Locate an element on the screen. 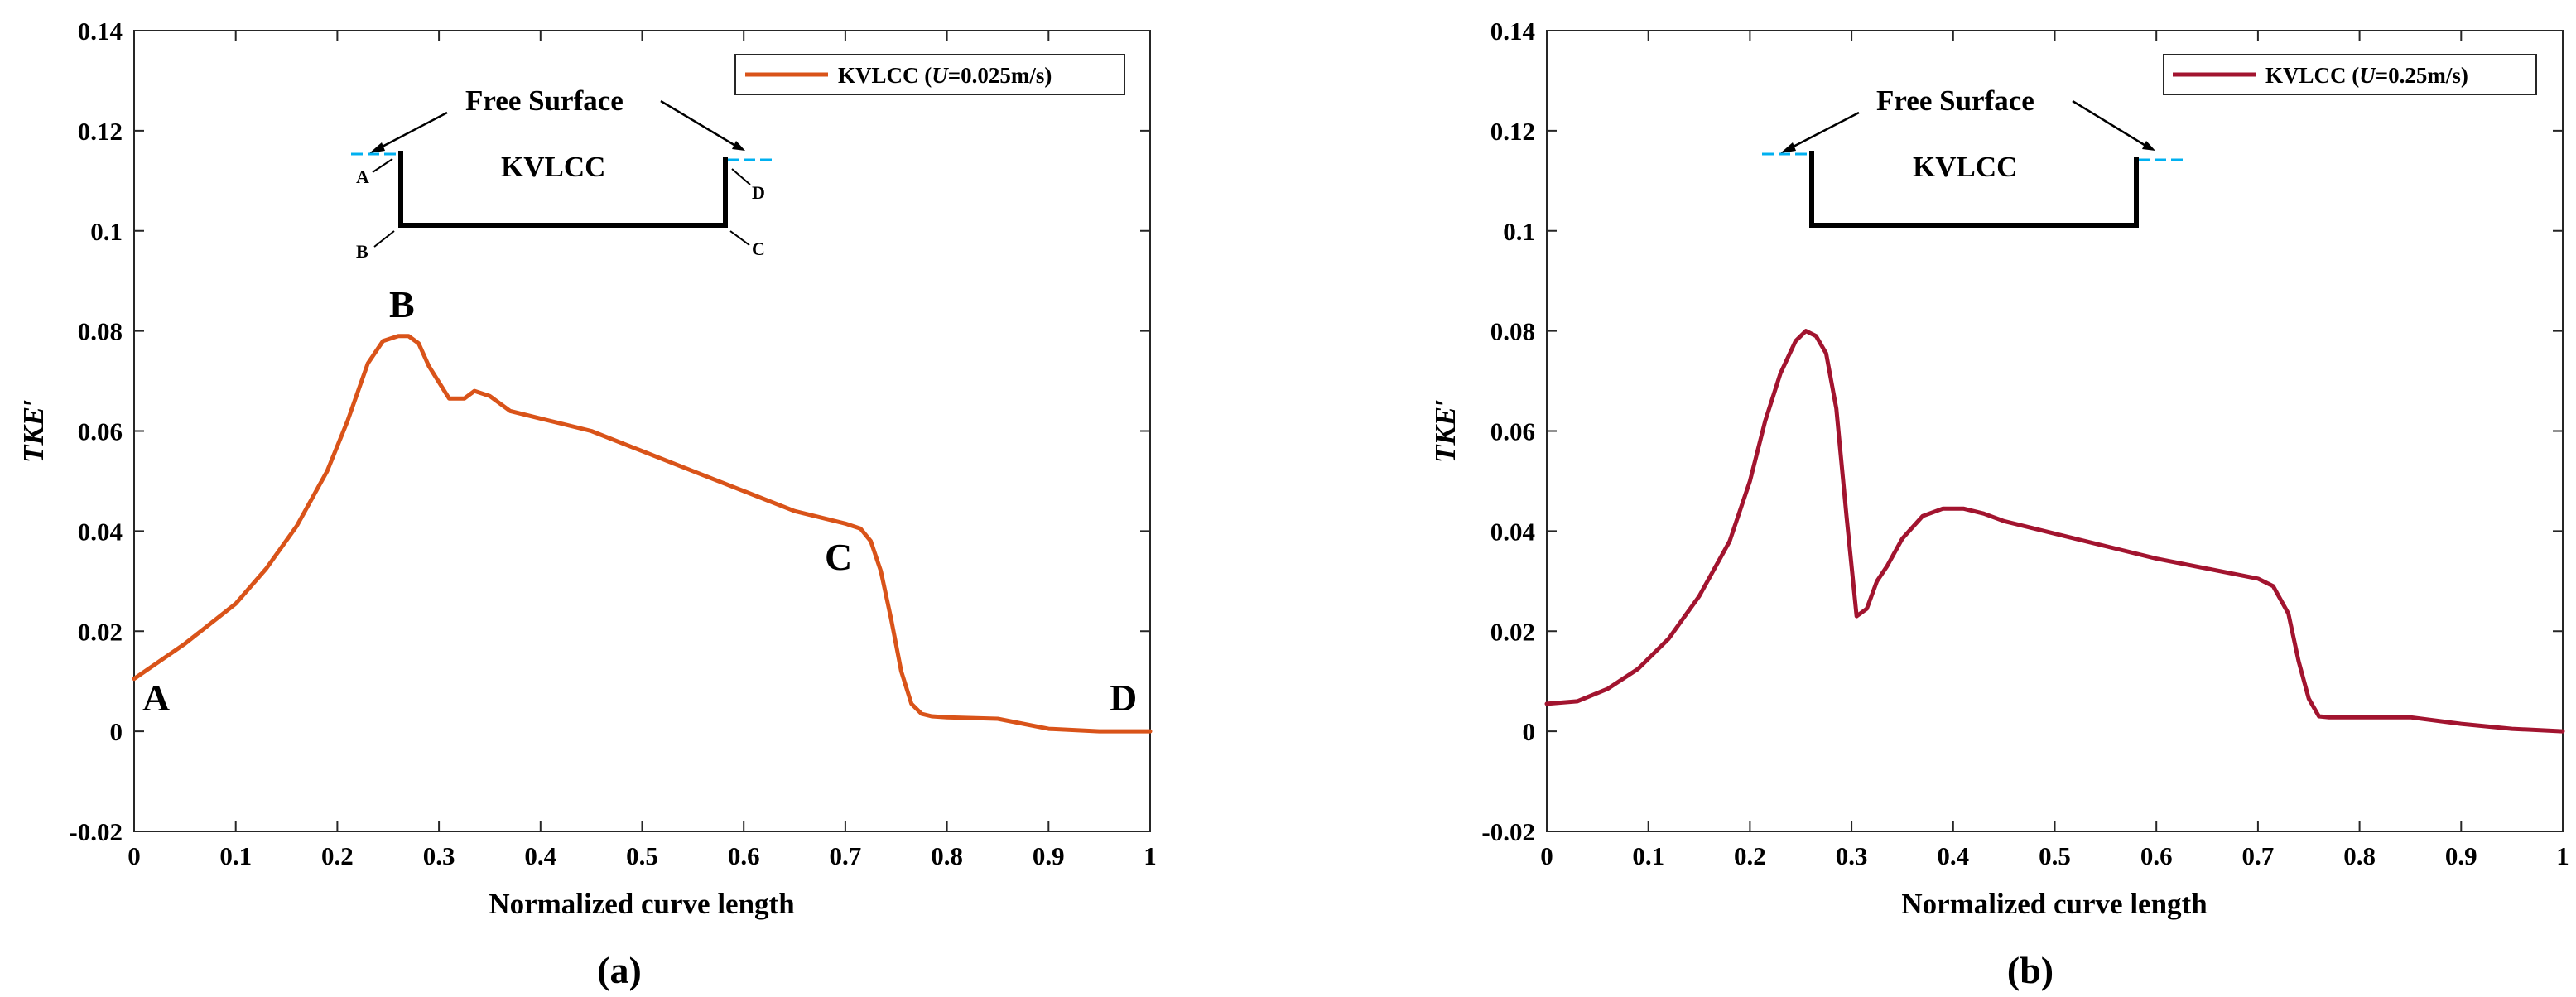  inset-arrow-c is located at coordinates (739, 238).